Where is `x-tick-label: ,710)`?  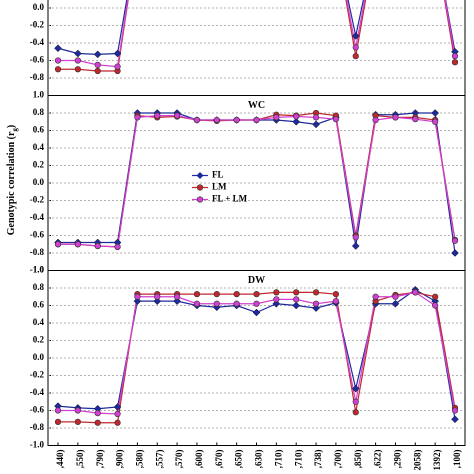 x-tick-label: ,710) is located at coordinates (278, 459).